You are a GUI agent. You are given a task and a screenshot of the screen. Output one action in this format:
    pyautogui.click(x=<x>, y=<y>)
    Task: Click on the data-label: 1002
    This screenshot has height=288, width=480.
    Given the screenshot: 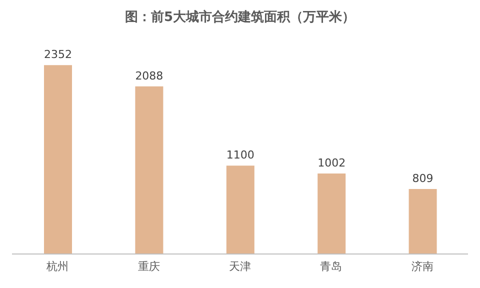 What is the action you would take?
    pyautogui.click(x=332, y=163)
    